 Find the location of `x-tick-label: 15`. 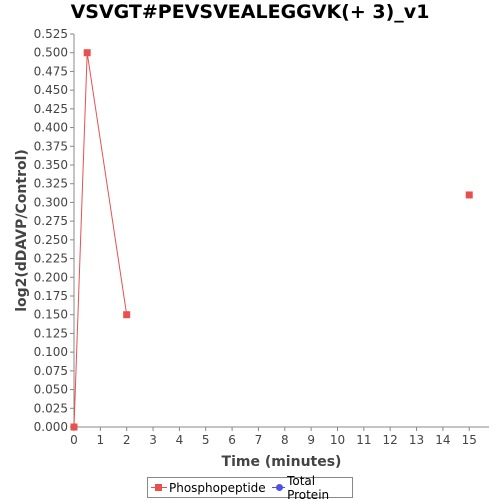

x-tick-label: 15 is located at coordinates (469, 440).